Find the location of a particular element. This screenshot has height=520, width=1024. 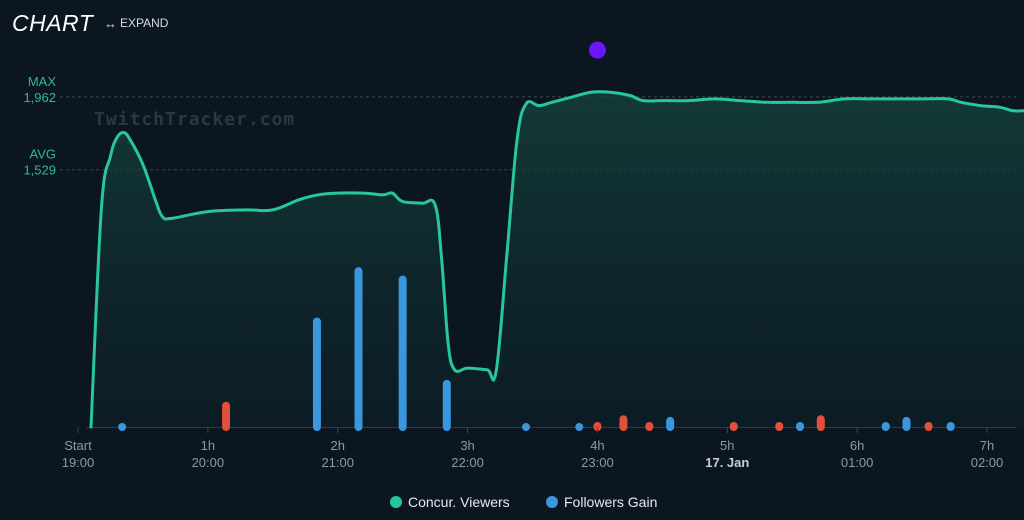

x-tick-time-3: 22:00 is located at coordinates (467, 462).